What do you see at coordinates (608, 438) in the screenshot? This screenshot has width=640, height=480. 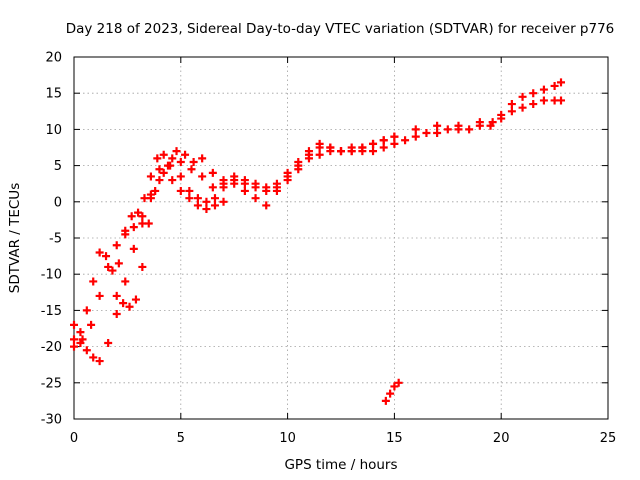 I see `x-tick-label: 25` at bounding box center [608, 438].